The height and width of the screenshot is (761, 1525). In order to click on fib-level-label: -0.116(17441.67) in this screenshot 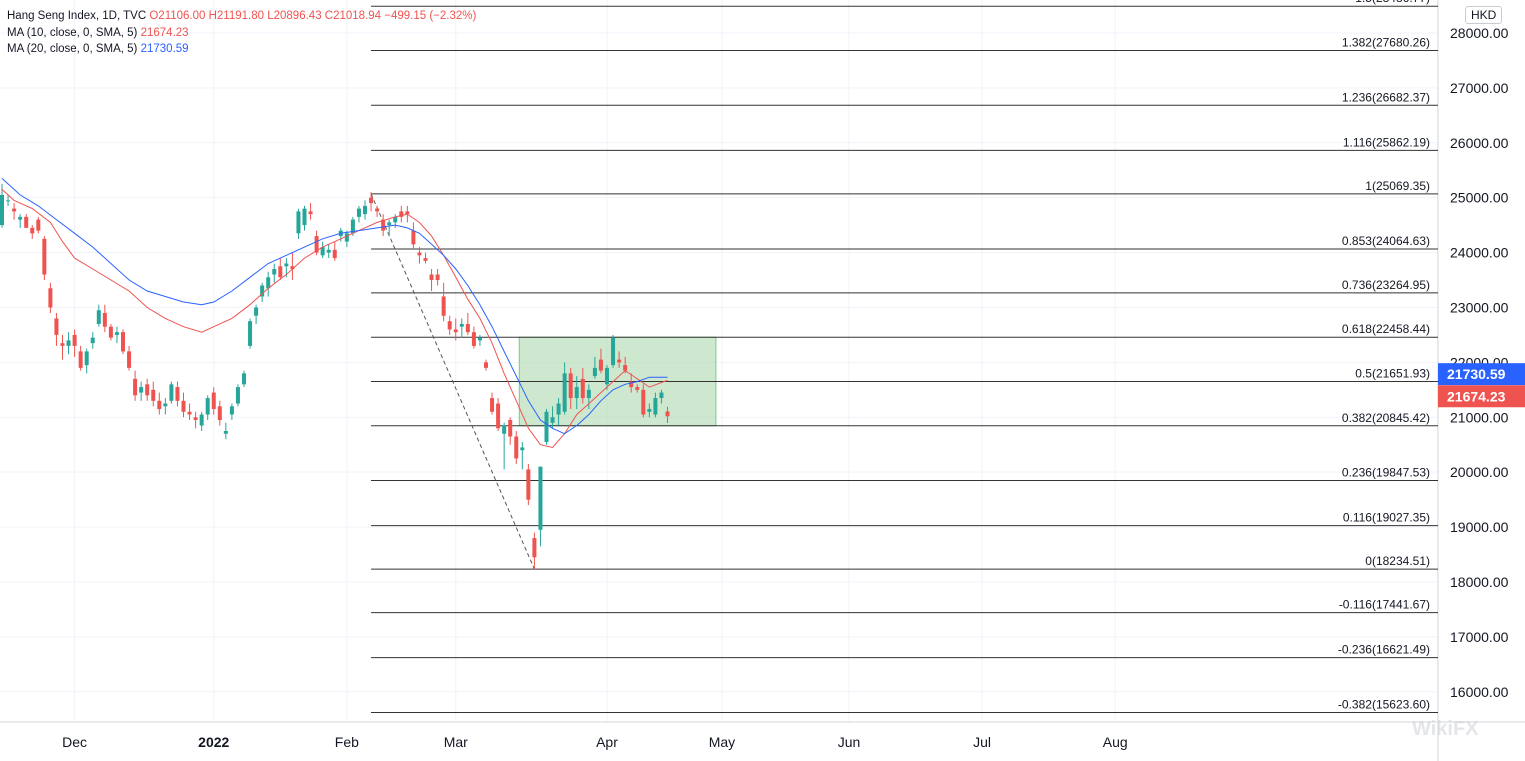, I will do `click(1384, 605)`.